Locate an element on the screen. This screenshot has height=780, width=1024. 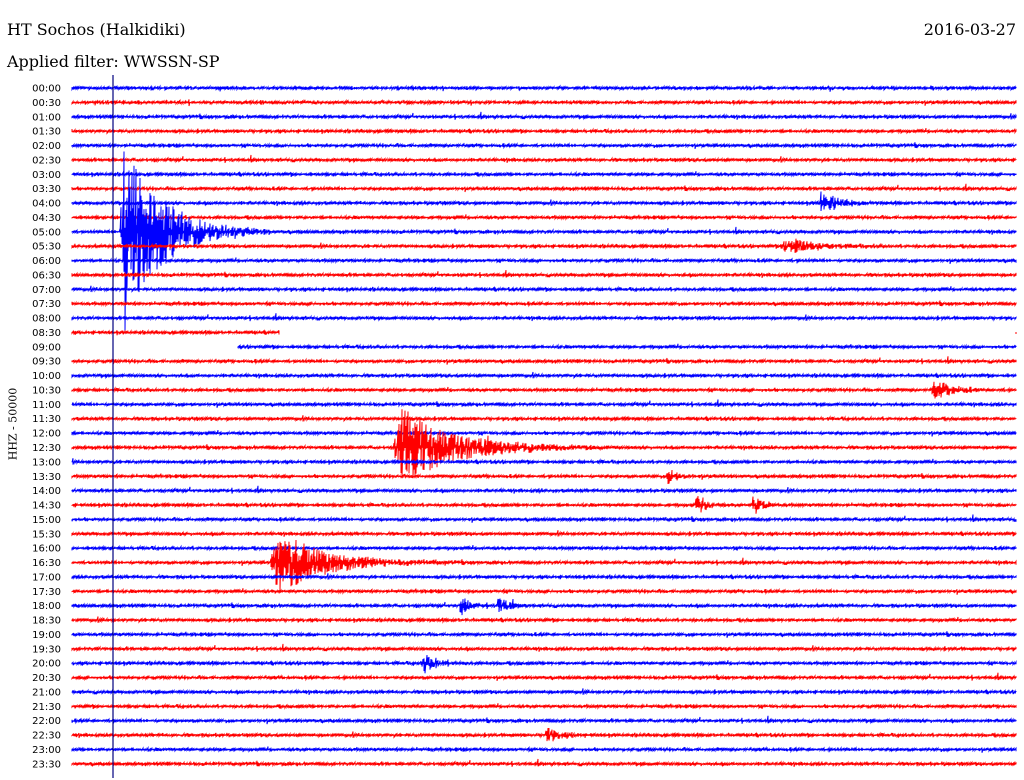
tick-label: 21:30 is located at coordinates (46, 707).